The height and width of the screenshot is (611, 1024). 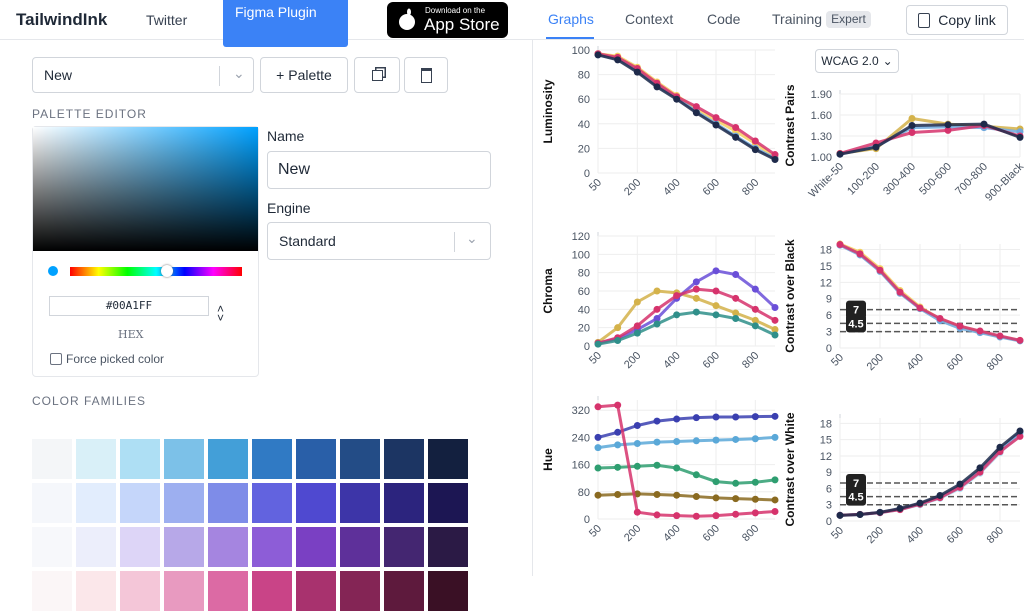 What do you see at coordinates (377, 75) in the screenshot?
I see `duplicate-button` at bounding box center [377, 75].